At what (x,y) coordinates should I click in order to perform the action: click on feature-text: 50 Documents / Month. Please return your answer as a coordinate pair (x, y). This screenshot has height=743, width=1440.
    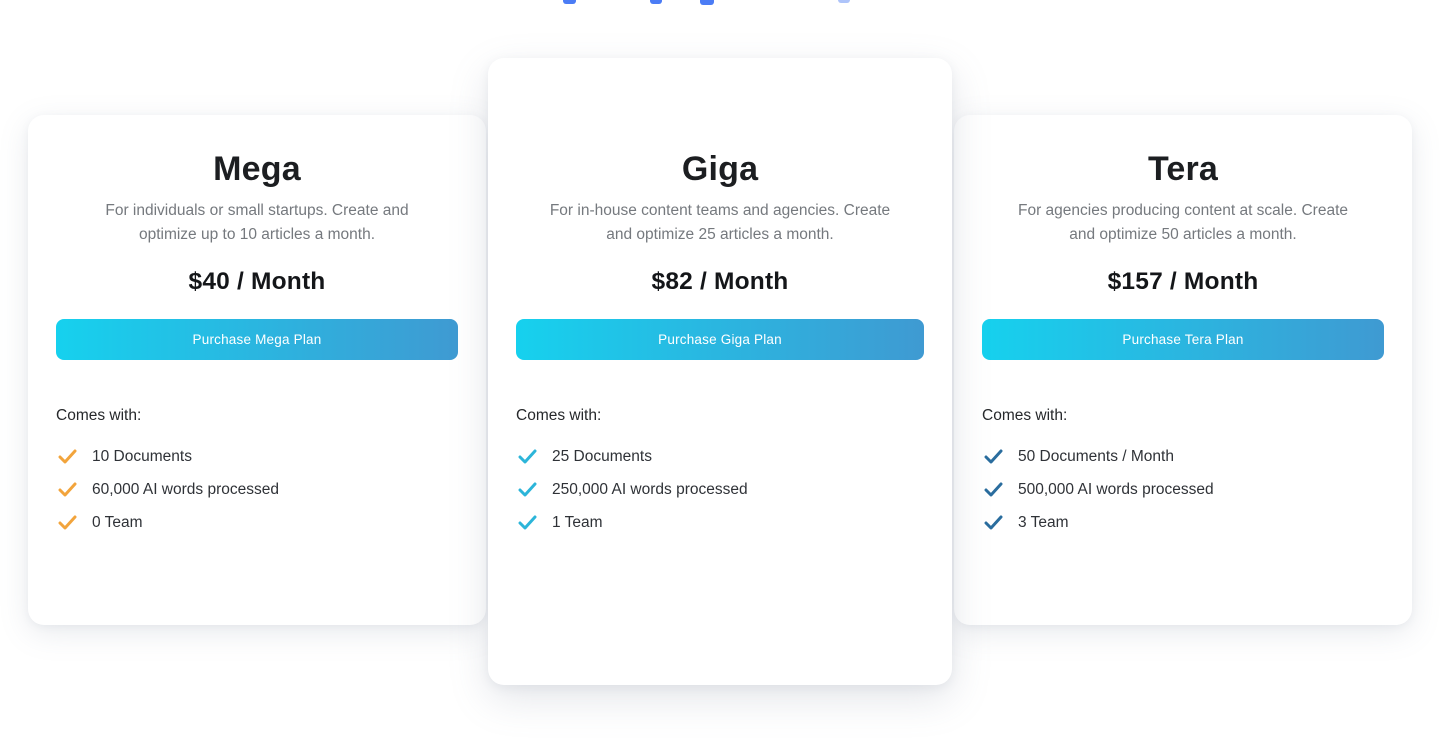
    Looking at the image, I should click on (1096, 456).